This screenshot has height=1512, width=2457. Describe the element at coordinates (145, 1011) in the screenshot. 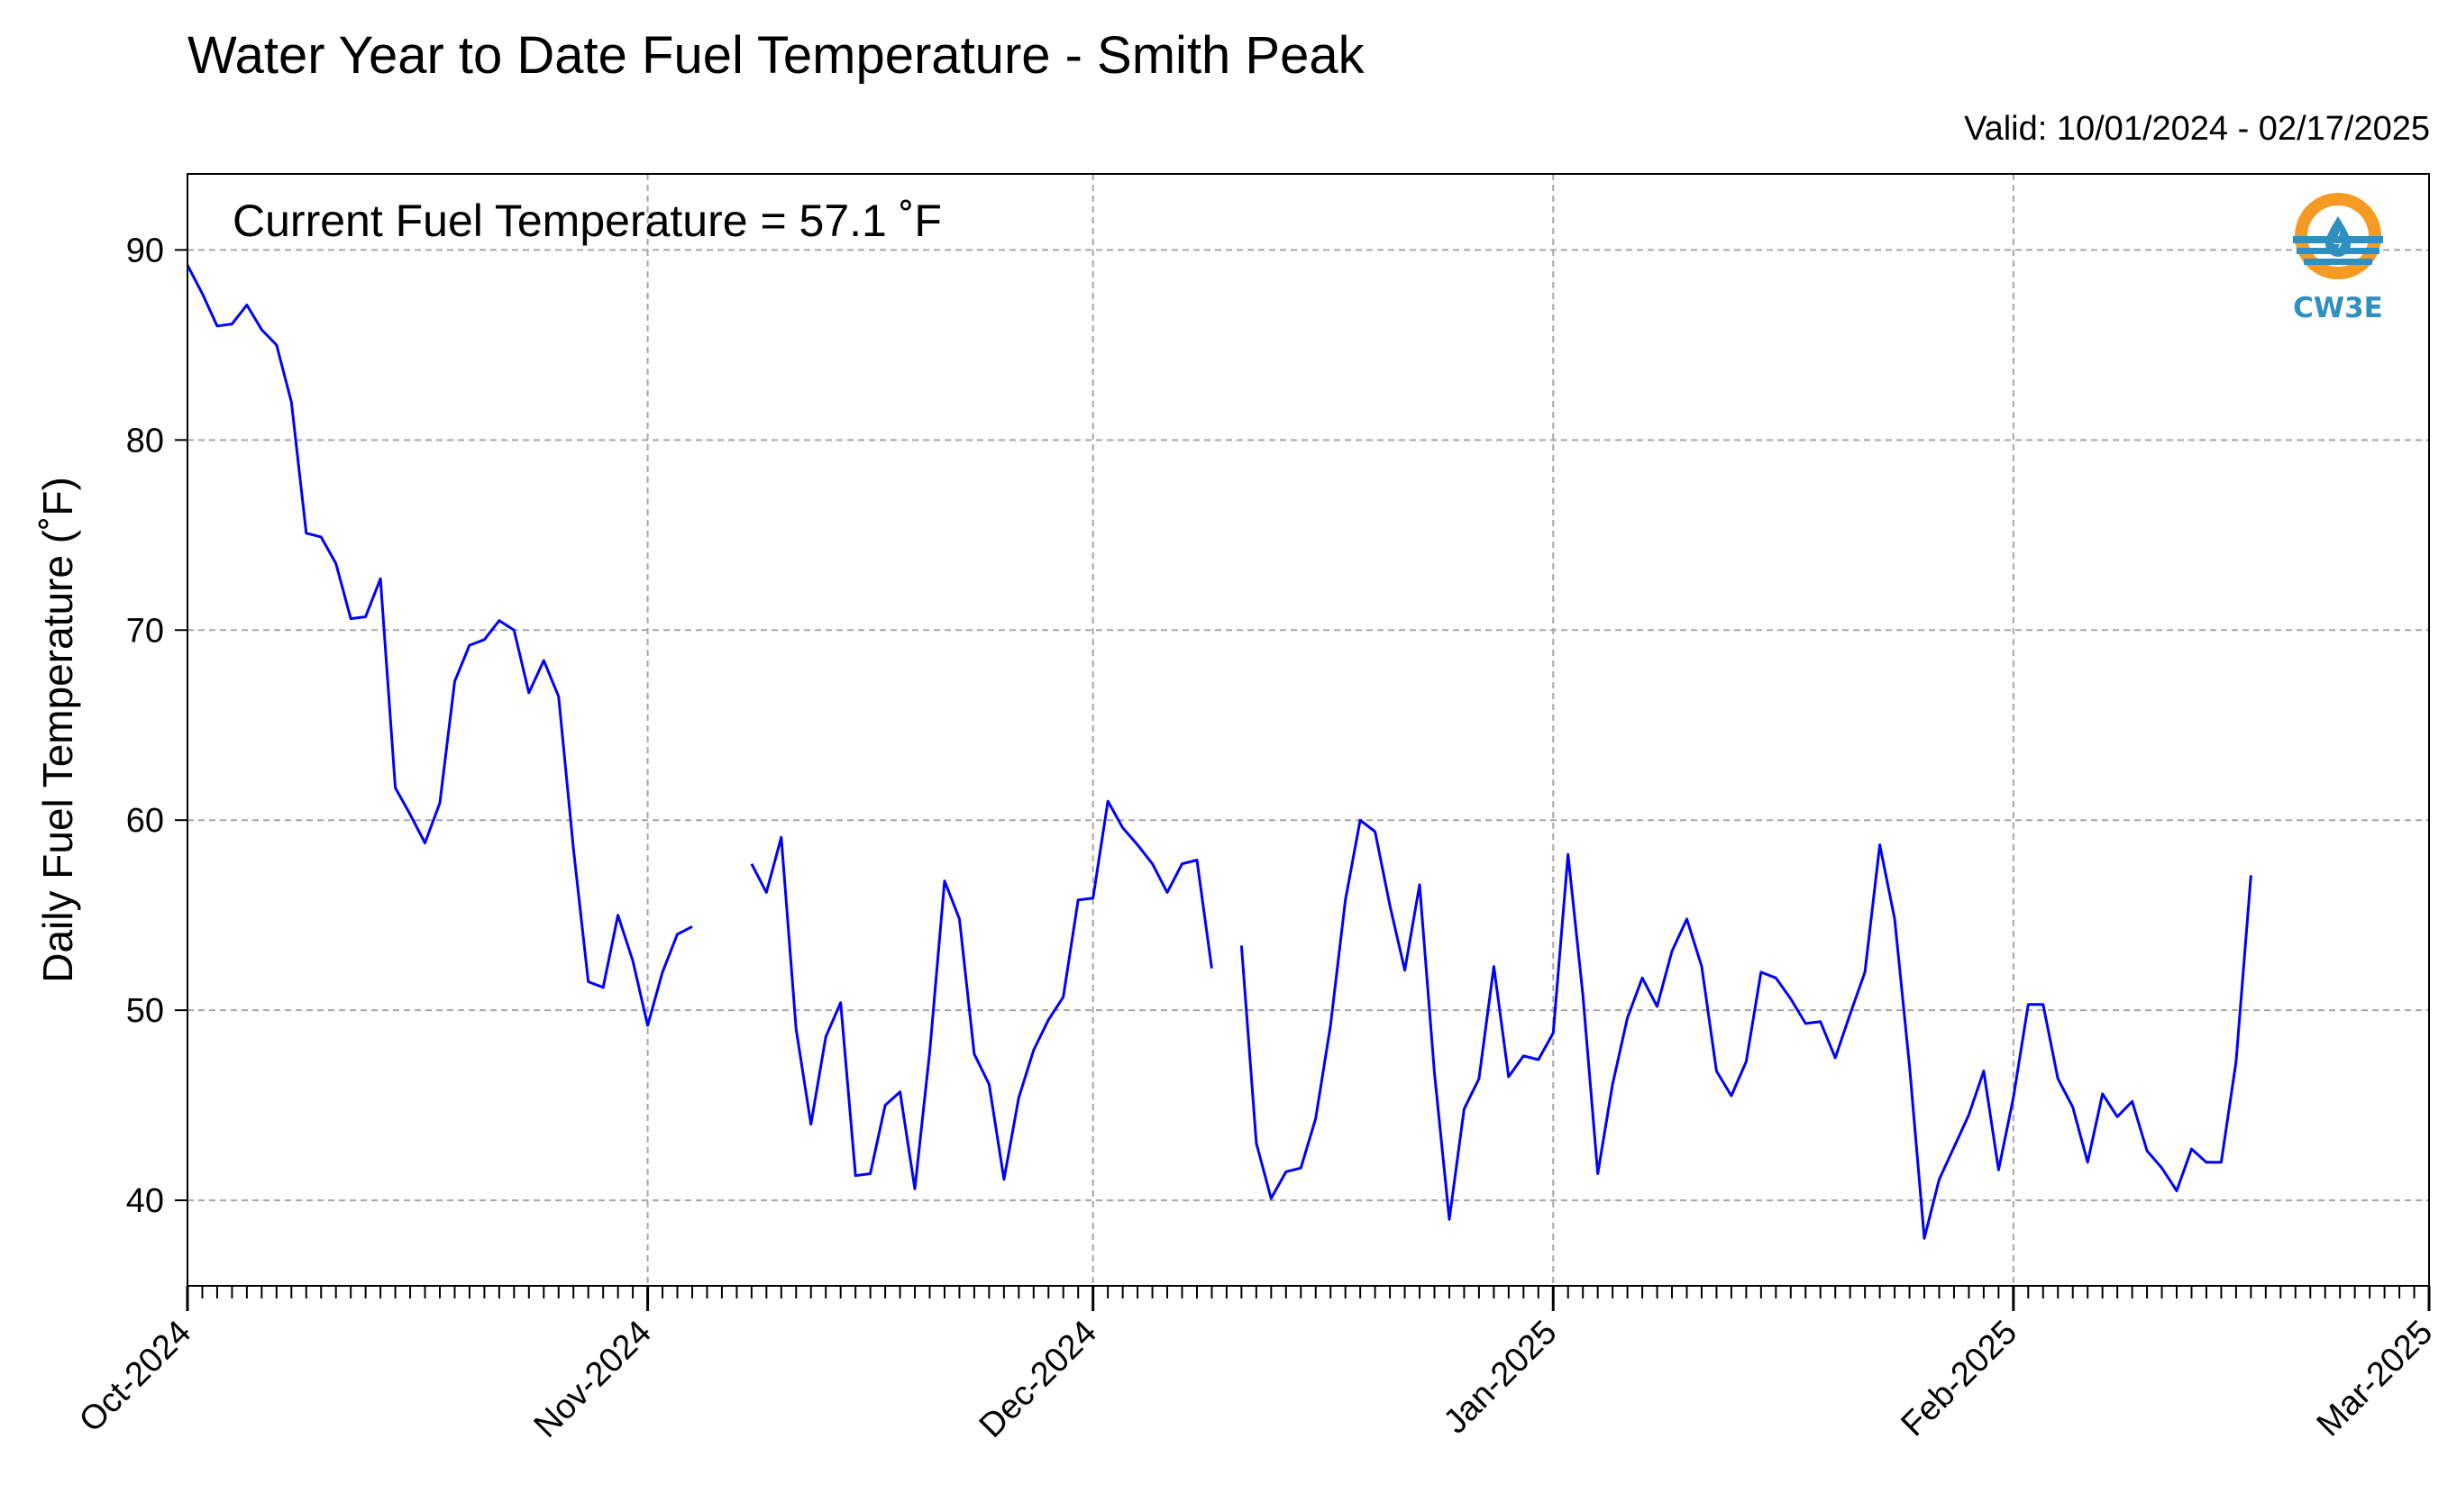

I see `y-tick-label: 50` at that location.